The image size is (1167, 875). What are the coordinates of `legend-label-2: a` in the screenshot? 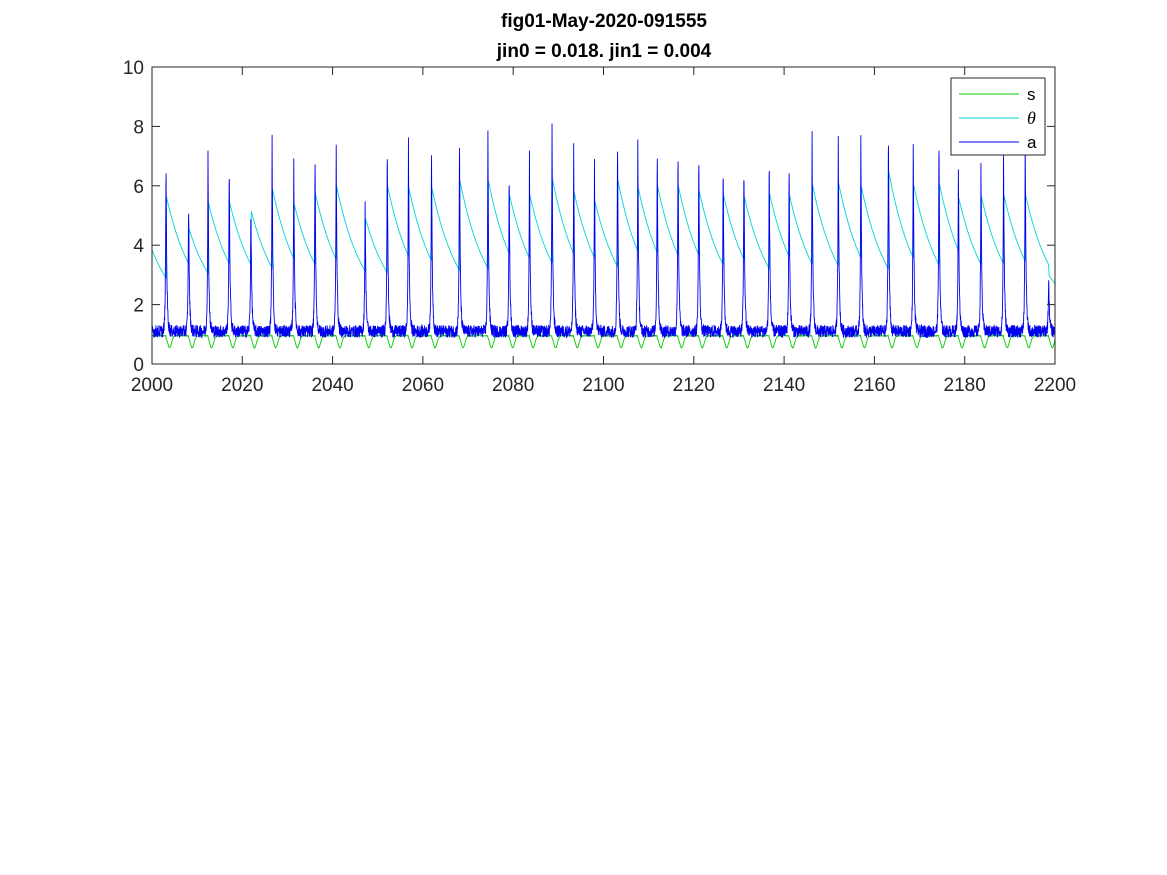 It's located at (1032, 142).